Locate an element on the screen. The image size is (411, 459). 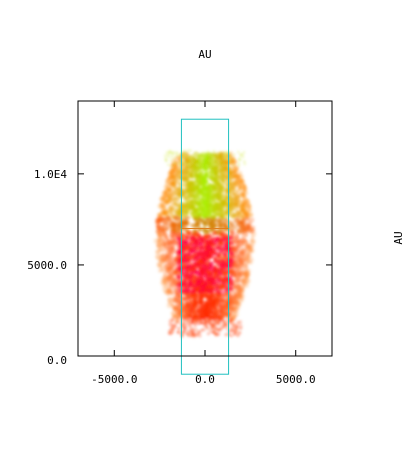
scatter-points is located at coordinates (205, 243).